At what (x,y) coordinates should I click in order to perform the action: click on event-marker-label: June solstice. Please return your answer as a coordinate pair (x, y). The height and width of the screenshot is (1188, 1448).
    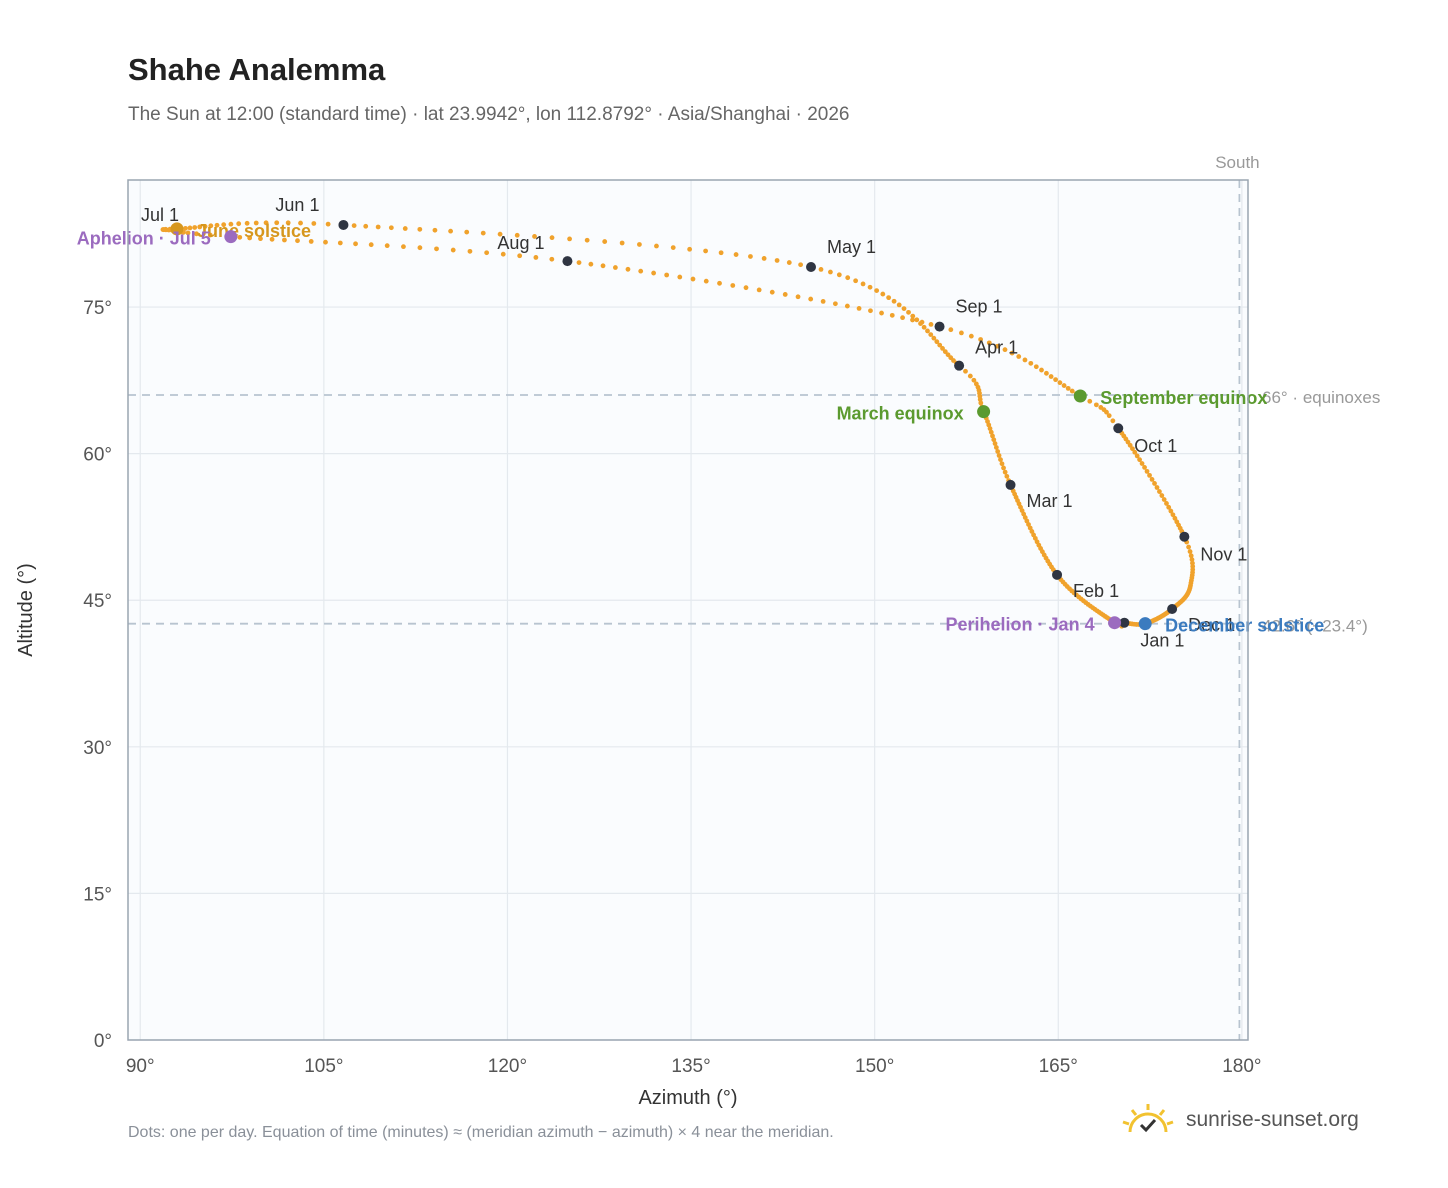
    Looking at the image, I should click on (254, 231).